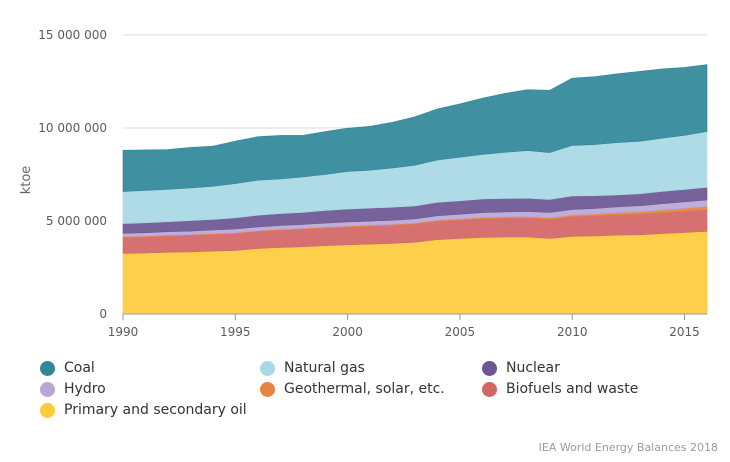  I want to click on y-tick-label: 0, so click(103, 314).